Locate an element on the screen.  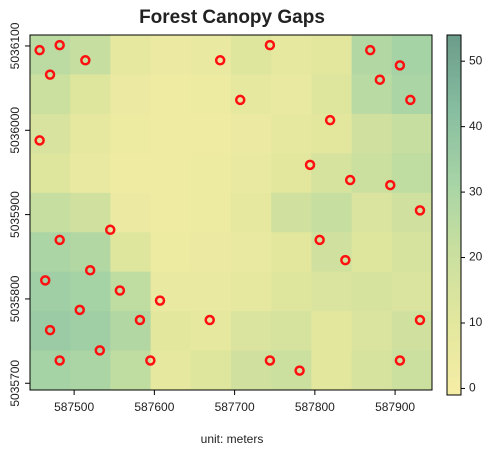
y-tick-label: 5035900 is located at coordinates (15, 214).